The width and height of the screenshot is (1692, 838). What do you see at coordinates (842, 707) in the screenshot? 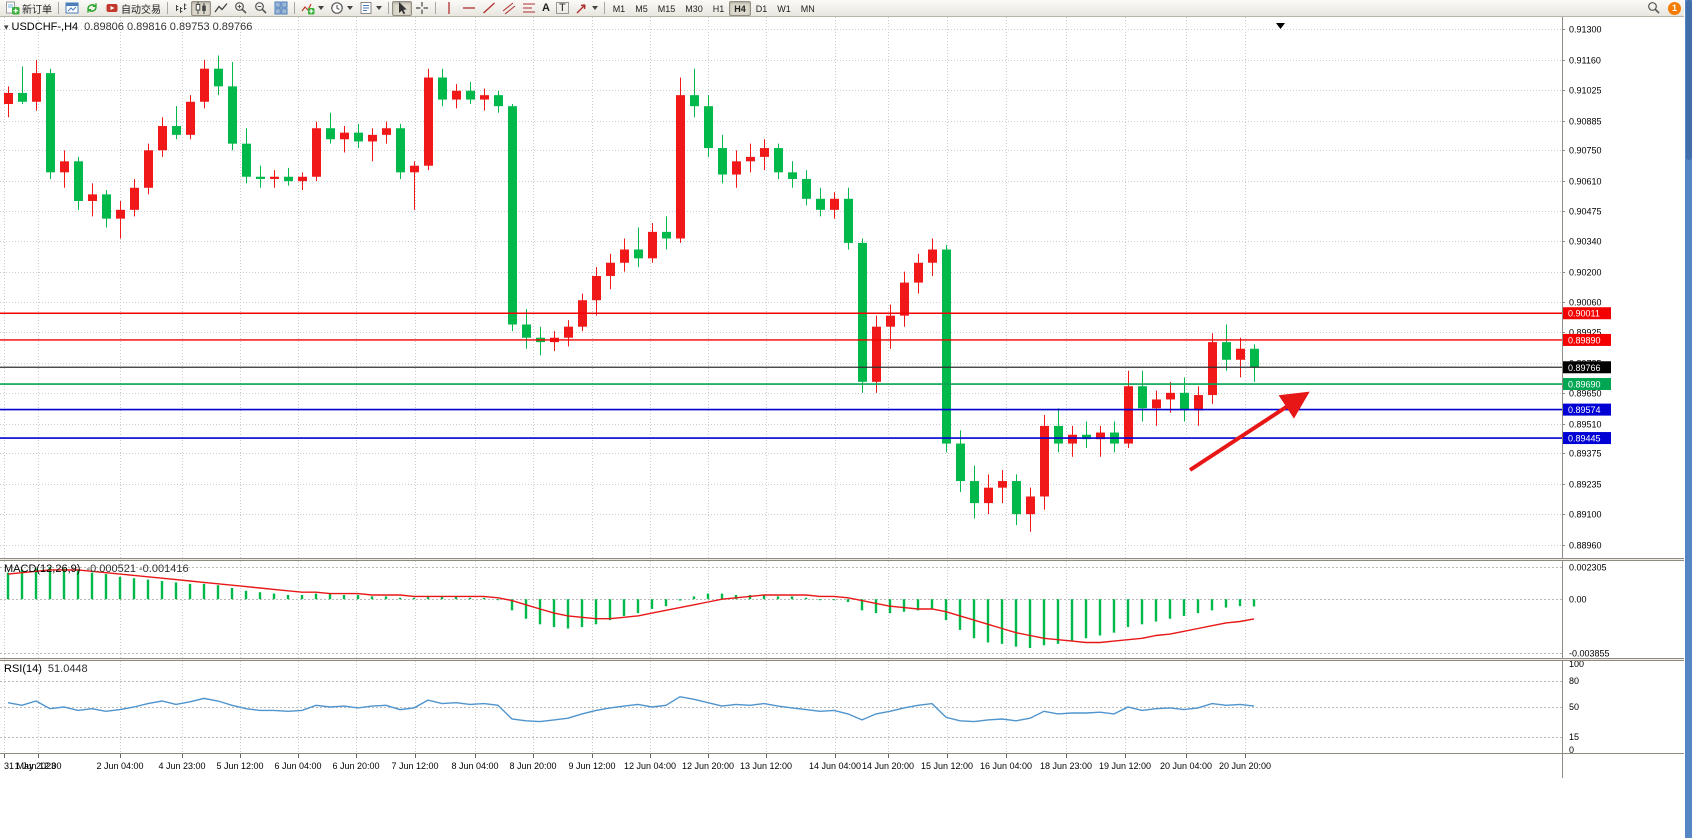
I see `rsi-indicator-canvas: 100 80 50 15 0` at bounding box center [842, 707].